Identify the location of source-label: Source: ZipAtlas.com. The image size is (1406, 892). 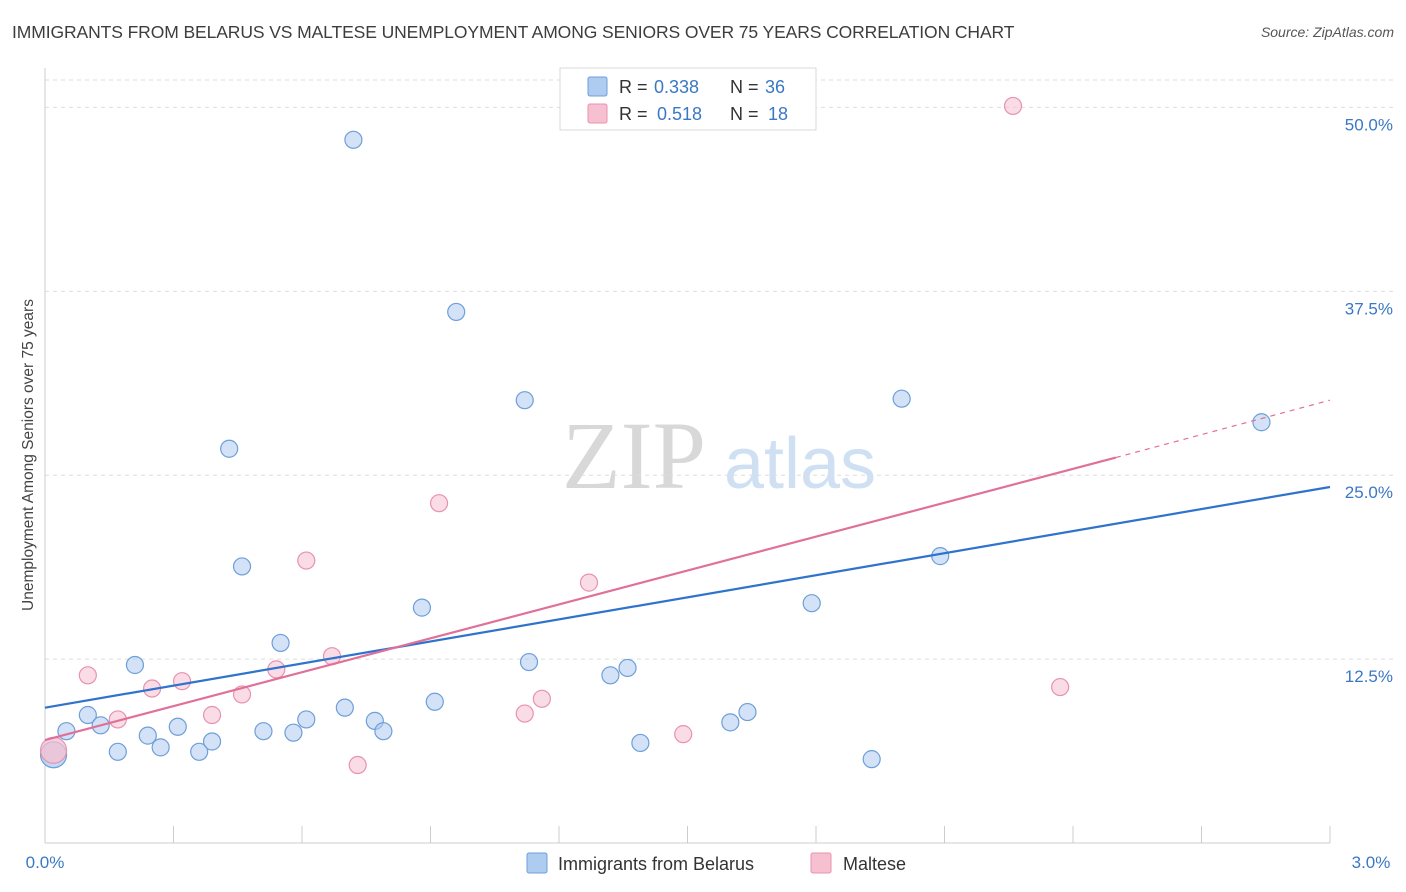
(1327, 32).